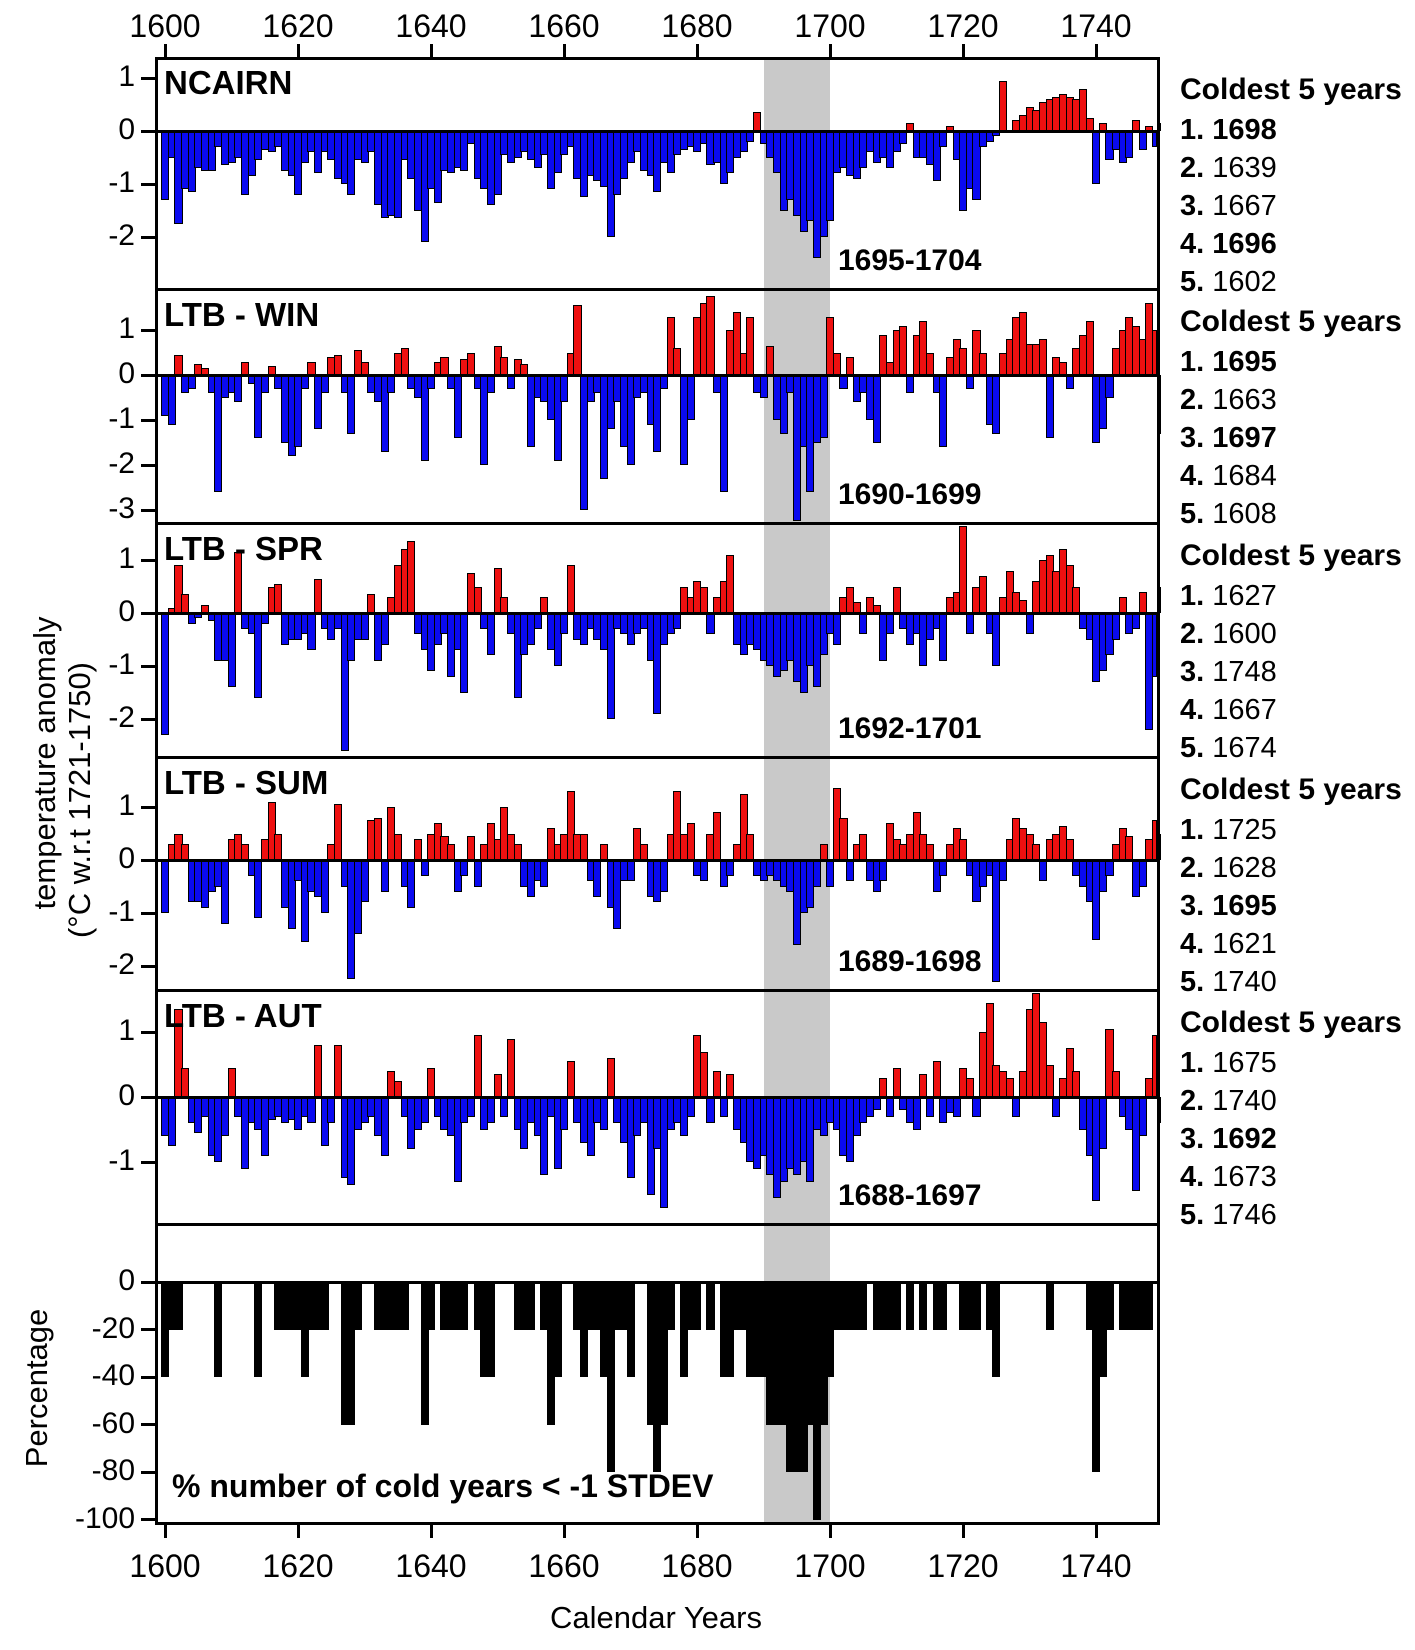 The height and width of the screenshot is (1650, 1415). What do you see at coordinates (148, 1424) in the screenshot?
I see `y-tick-percentage--60` at bounding box center [148, 1424].